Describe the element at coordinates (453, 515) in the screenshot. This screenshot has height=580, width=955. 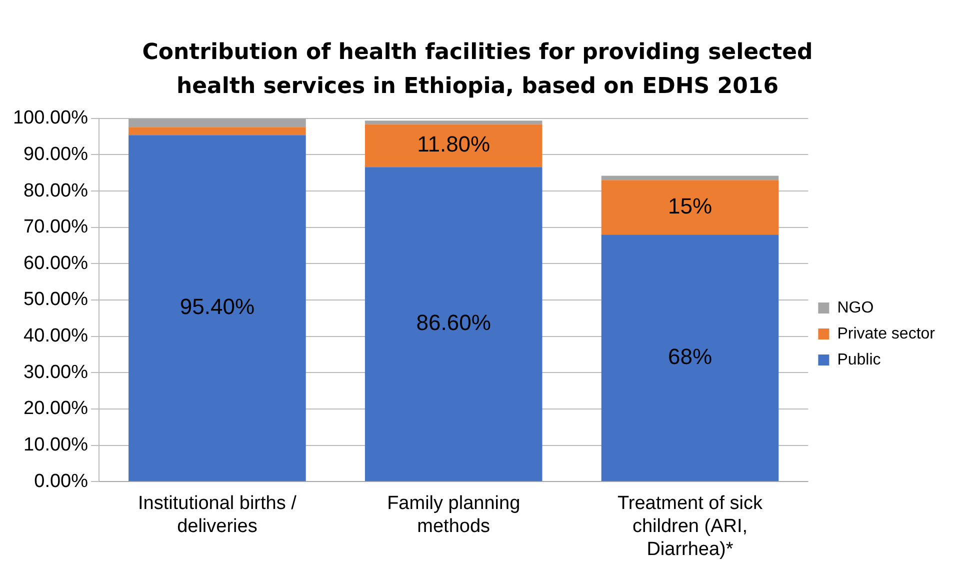
I see `x-tick-label: Family planning methods` at that location.